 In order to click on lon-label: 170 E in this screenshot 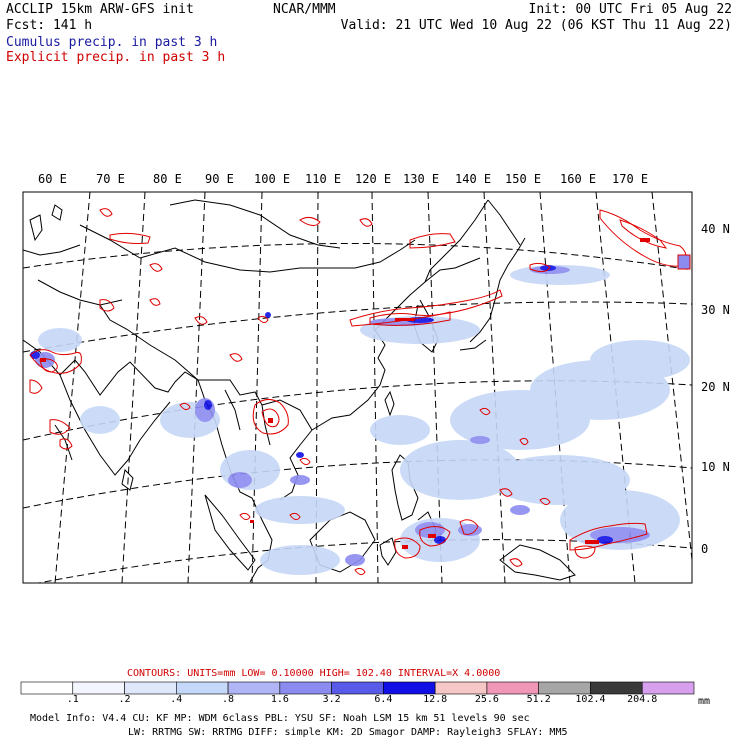, I will do `click(630, 179)`.